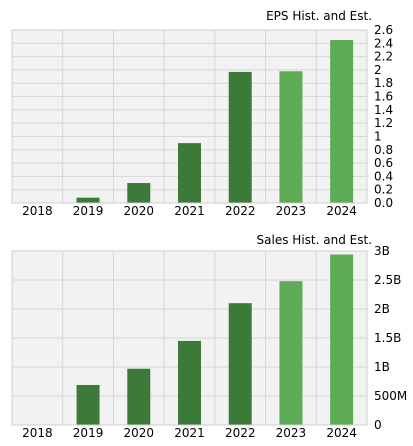 Image resolution: width=413 pixels, height=446 pixels. What do you see at coordinates (383, 190) in the screenshot?
I see `eps-y-tick-label: 0.2` at bounding box center [383, 190].